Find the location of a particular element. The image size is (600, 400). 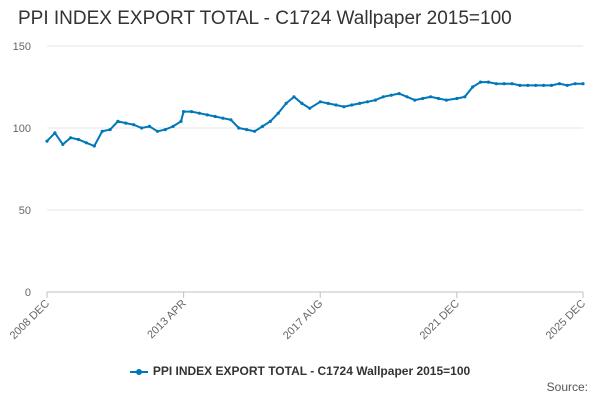

series-line is located at coordinates (314, 114).